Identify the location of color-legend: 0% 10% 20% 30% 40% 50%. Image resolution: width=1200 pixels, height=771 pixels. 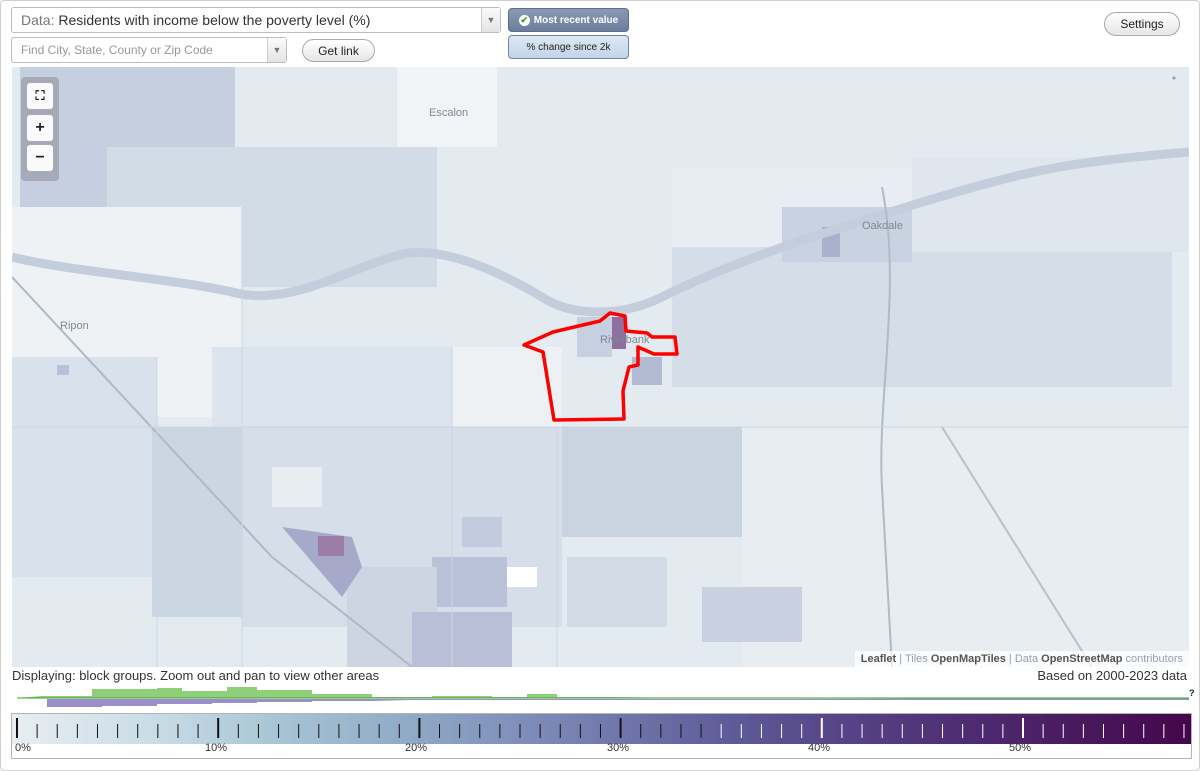
(601, 736).